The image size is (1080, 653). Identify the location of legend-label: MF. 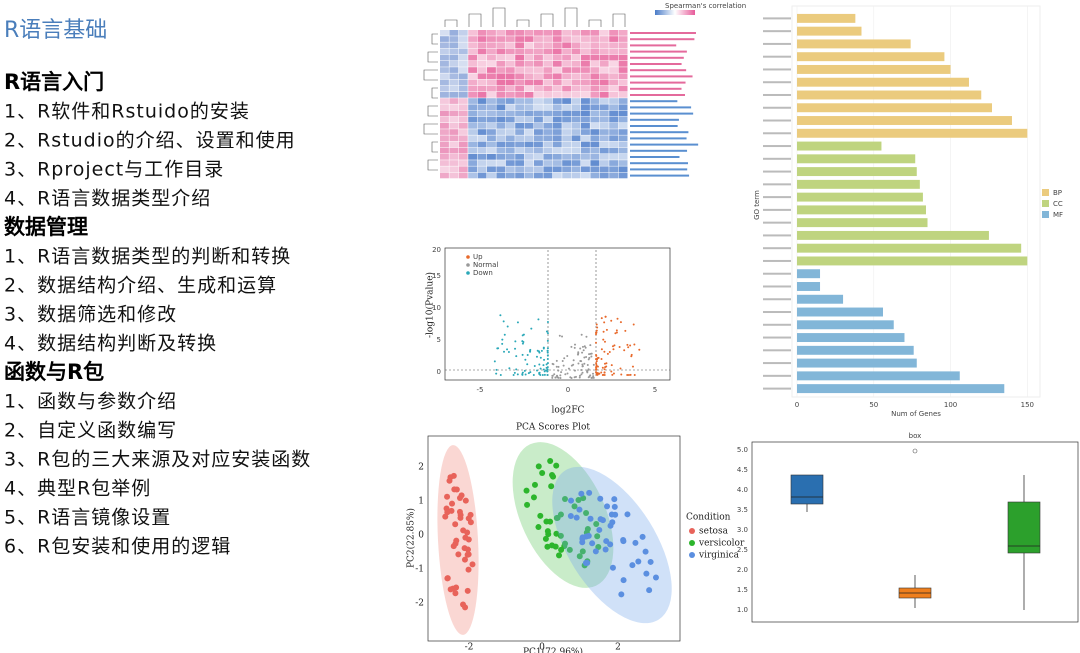
(1058, 215).